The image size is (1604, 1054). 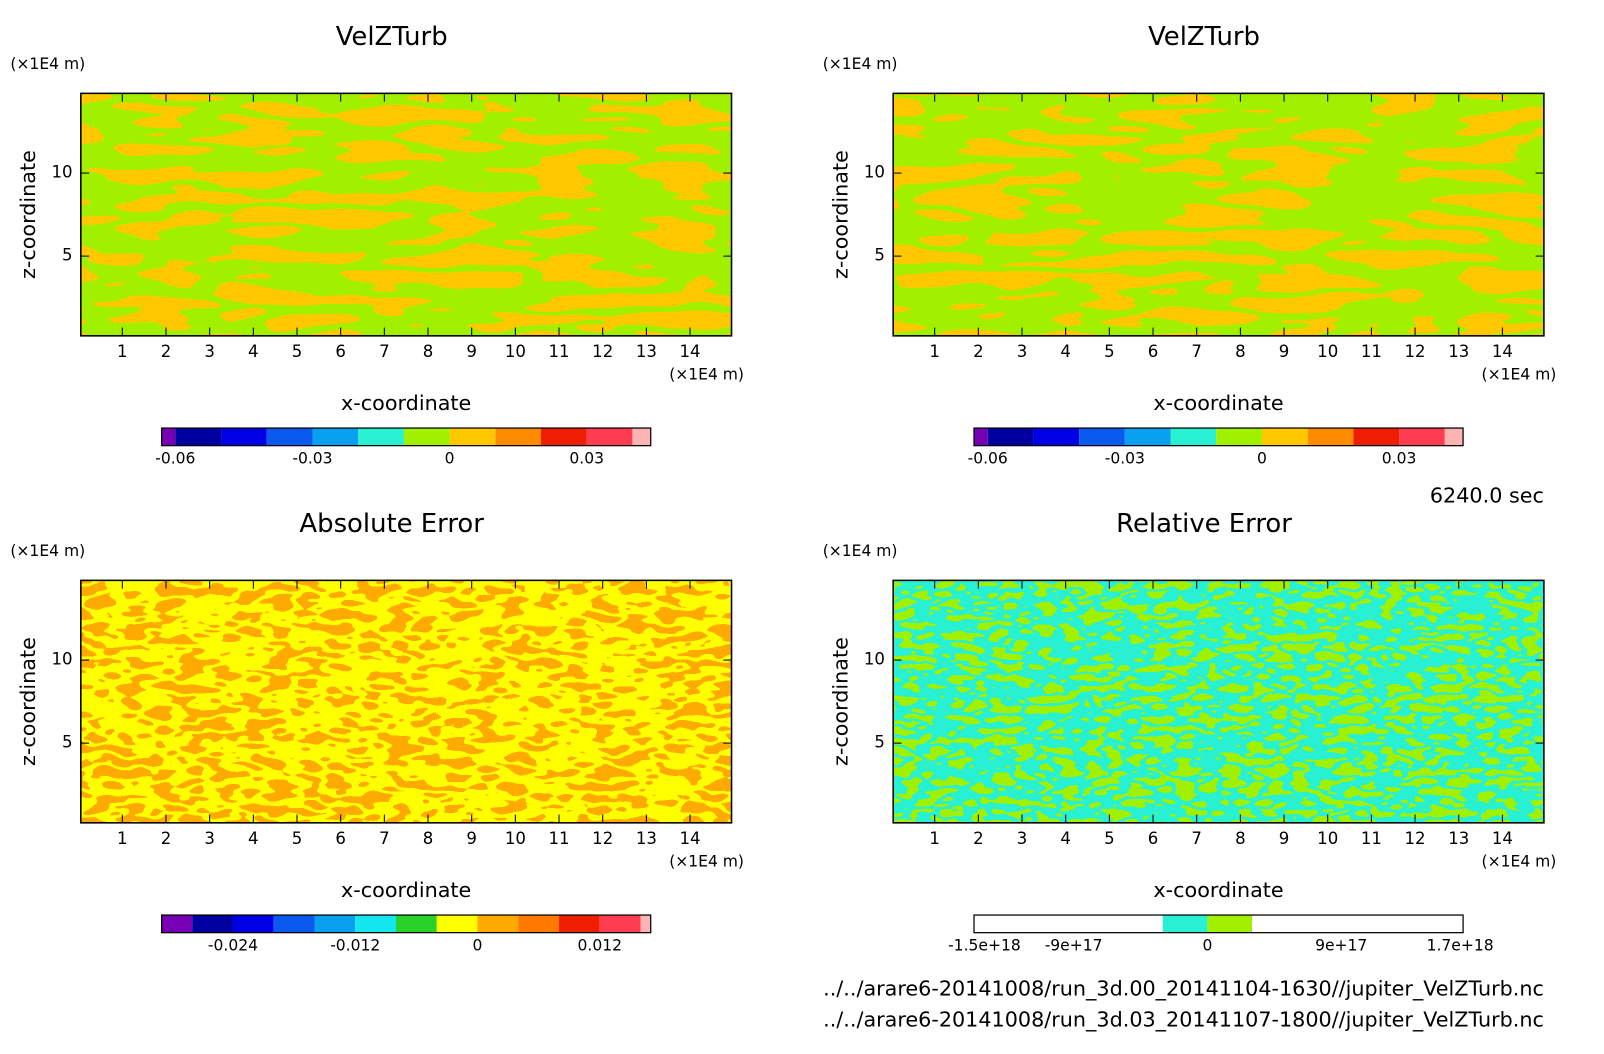 What do you see at coordinates (67, 255) in the screenshot?
I see `y-tick-label: 5` at bounding box center [67, 255].